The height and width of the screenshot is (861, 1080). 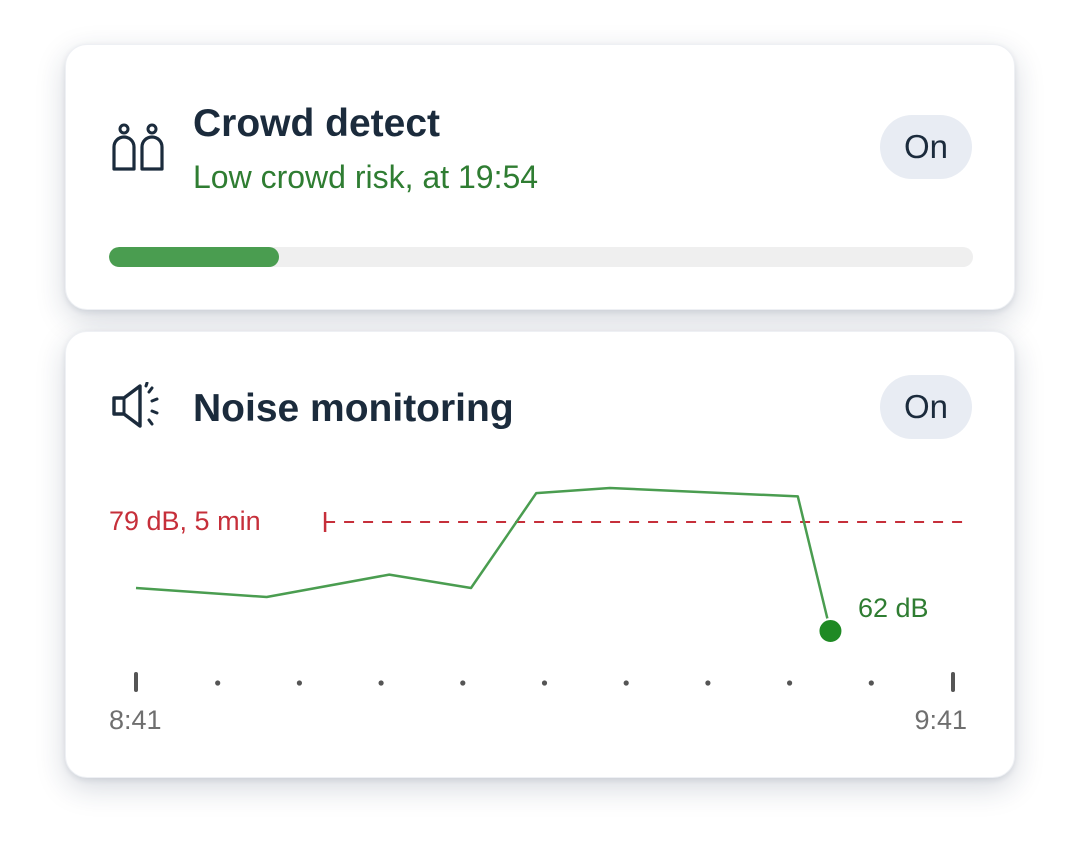 What do you see at coordinates (317, 123) in the screenshot?
I see `crowd-detect-title: Crowd detect` at bounding box center [317, 123].